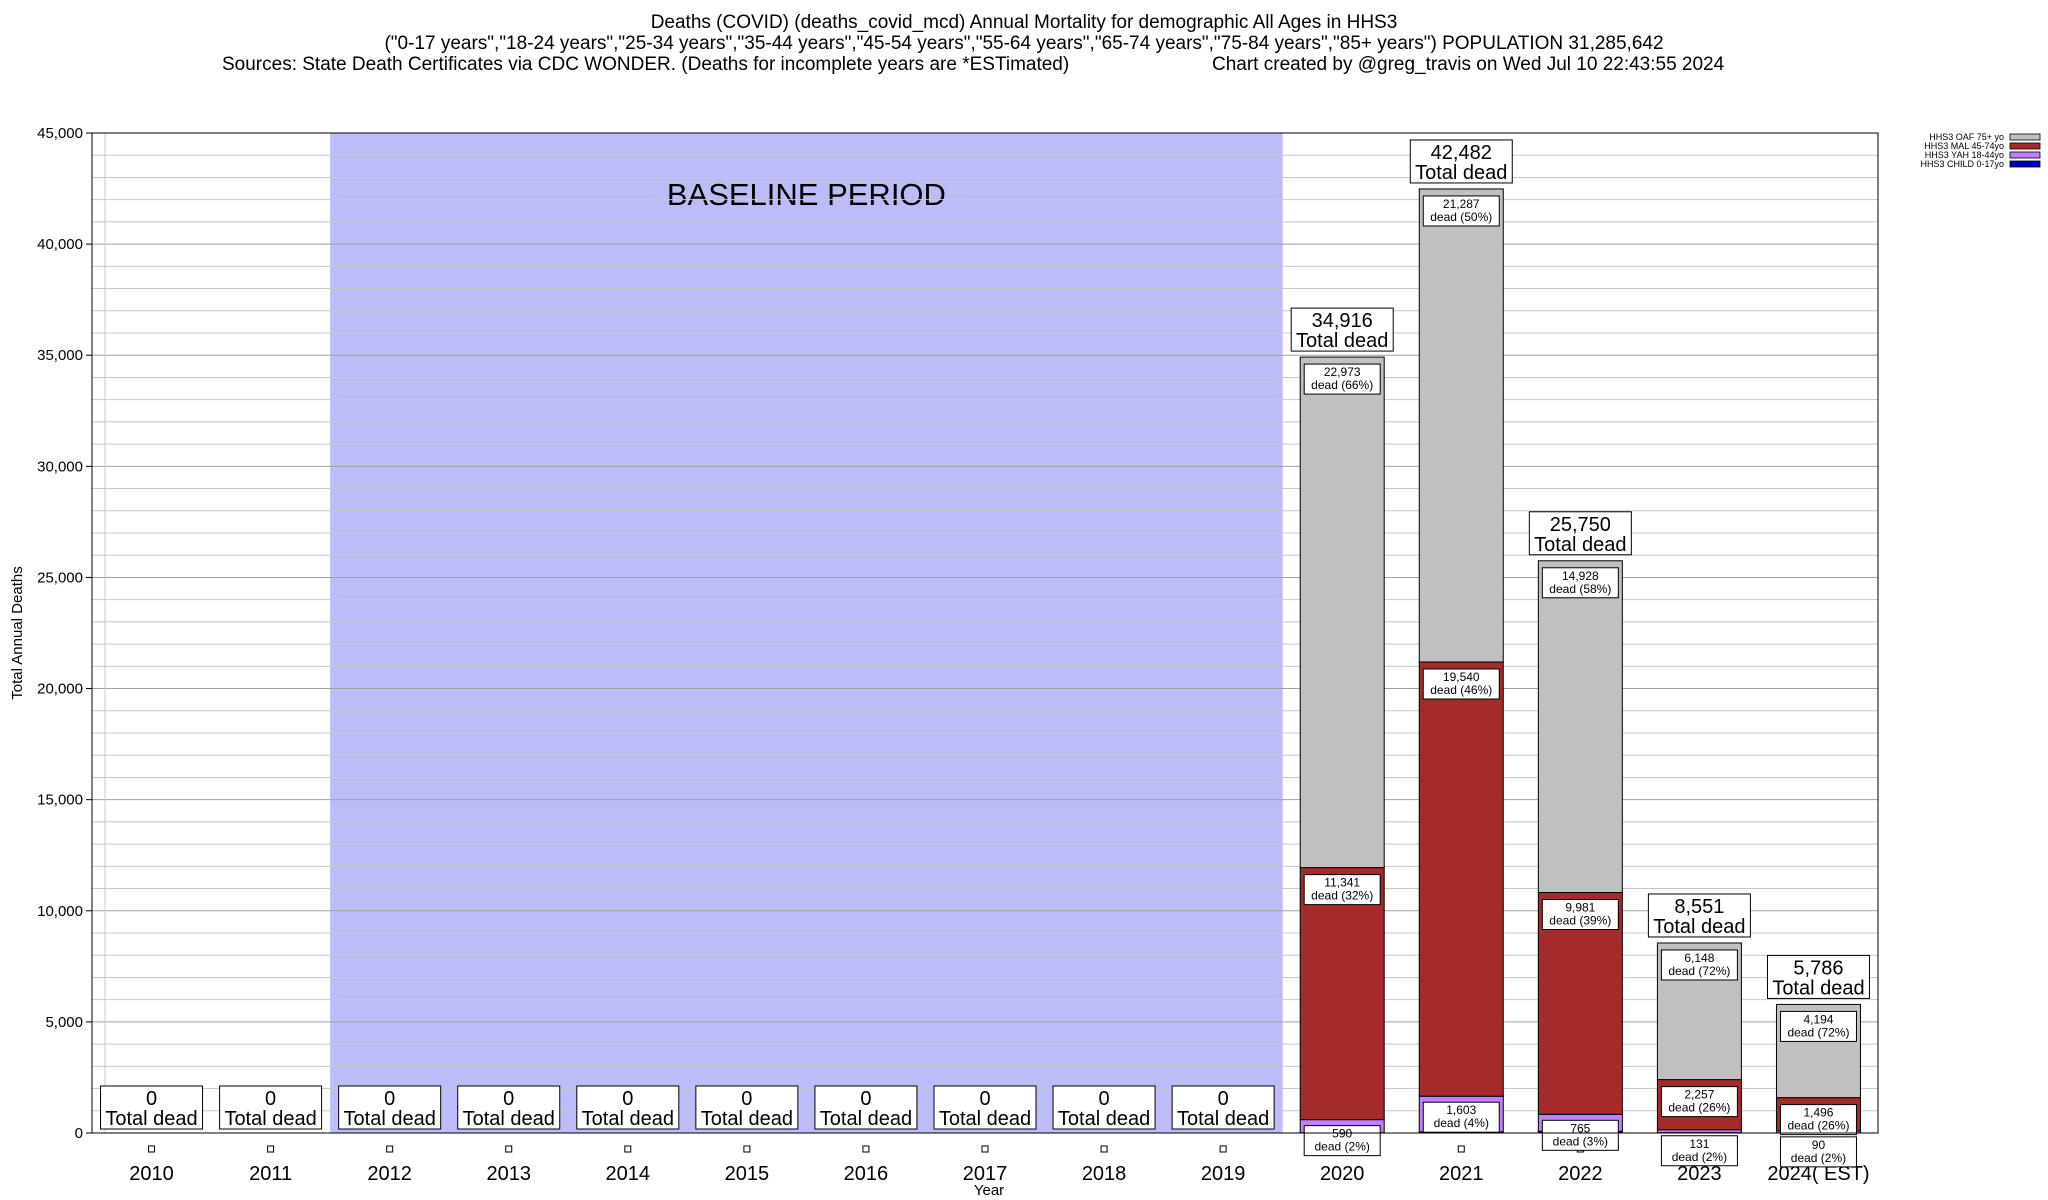 The image size is (2048, 1200). I want to click on y-tick-label: 40,000, so click(60, 244).